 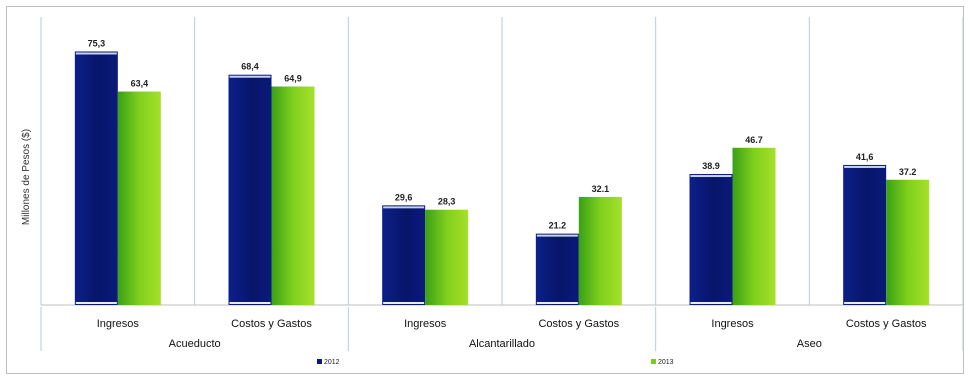 What do you see at coordinates (502, 344) in the screenshot?
I see `group-label: Alcantarillado` at bounding box center [502, 344].